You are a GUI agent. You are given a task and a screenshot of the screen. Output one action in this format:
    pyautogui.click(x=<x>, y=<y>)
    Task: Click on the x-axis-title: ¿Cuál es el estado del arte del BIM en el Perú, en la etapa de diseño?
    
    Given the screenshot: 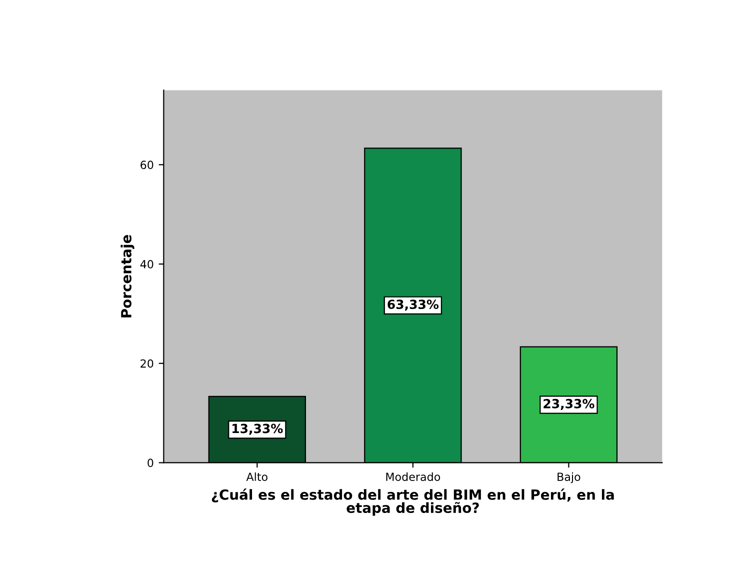 What is the action you would take?
    pyautogui.click(x=413, y=502)
    